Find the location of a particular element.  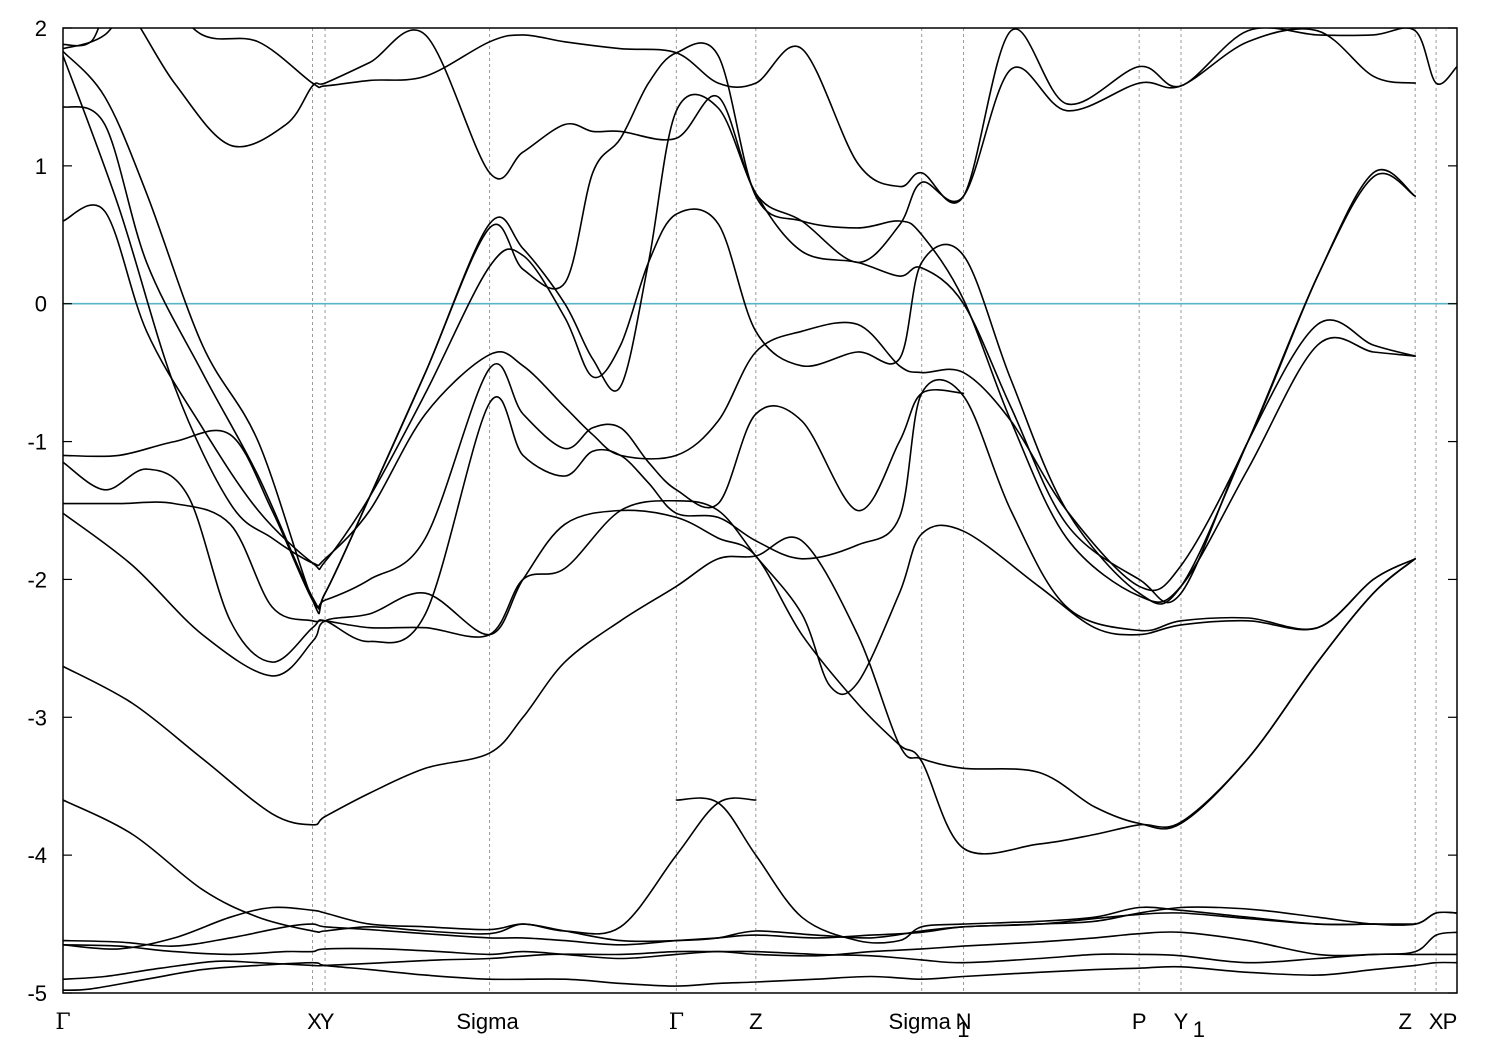

x-axis: Γ XY Sigma Γ Z Sigma 1N P Y 1 Z X P is located at coordinates (756, 1025).